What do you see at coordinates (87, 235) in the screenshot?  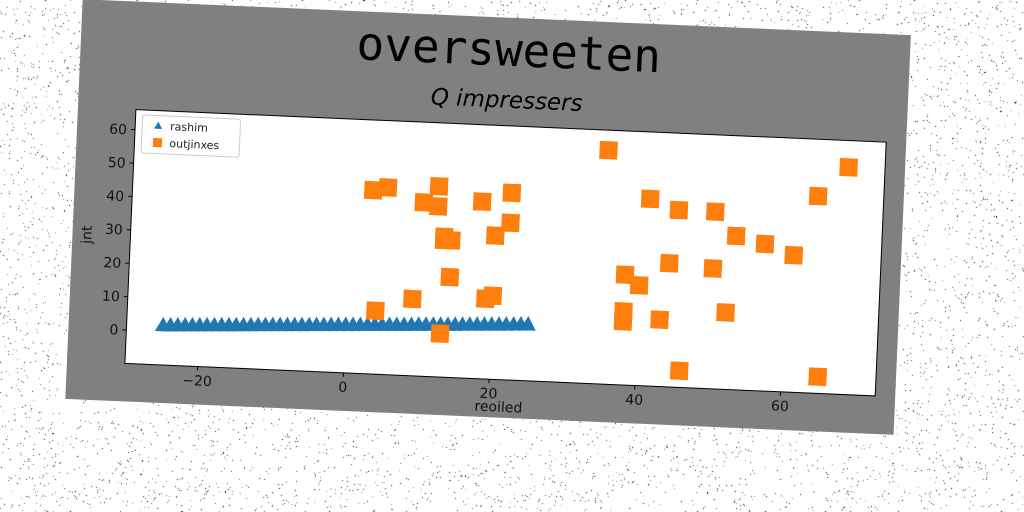 I see `y-axis-label: jnt` at bounding box center [87, 235].